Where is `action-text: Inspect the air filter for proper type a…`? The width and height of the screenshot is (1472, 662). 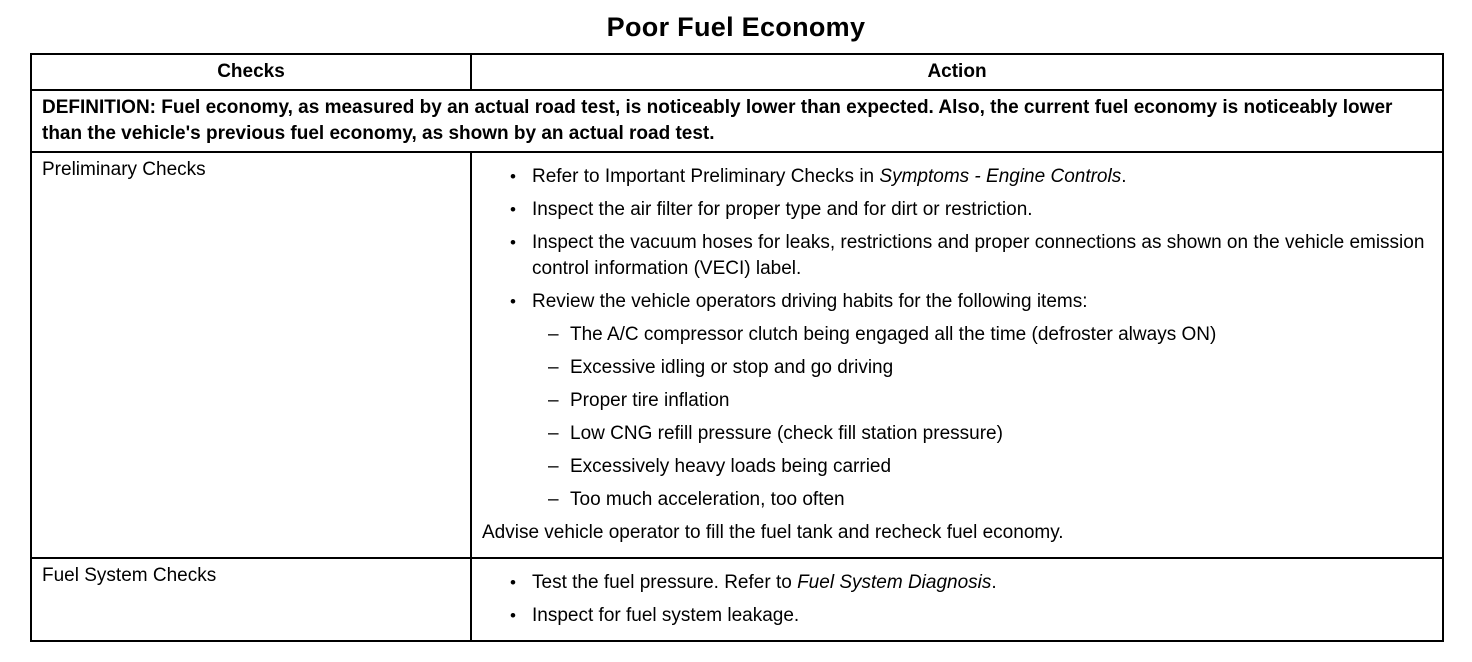 action-text: Inspect the air filter for proper type a… is located at coordinates (782, 209).